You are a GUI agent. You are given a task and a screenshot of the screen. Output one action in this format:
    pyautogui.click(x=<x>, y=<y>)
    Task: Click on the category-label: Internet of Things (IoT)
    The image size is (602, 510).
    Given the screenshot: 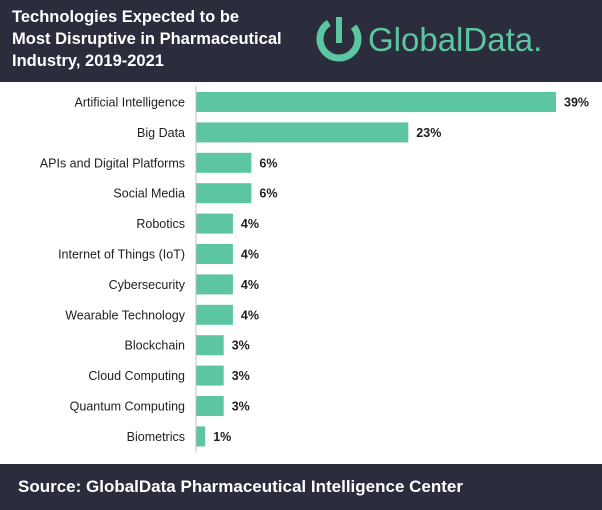 What is the action you would take?
    pyautogui.click(x=121, y=255)
    